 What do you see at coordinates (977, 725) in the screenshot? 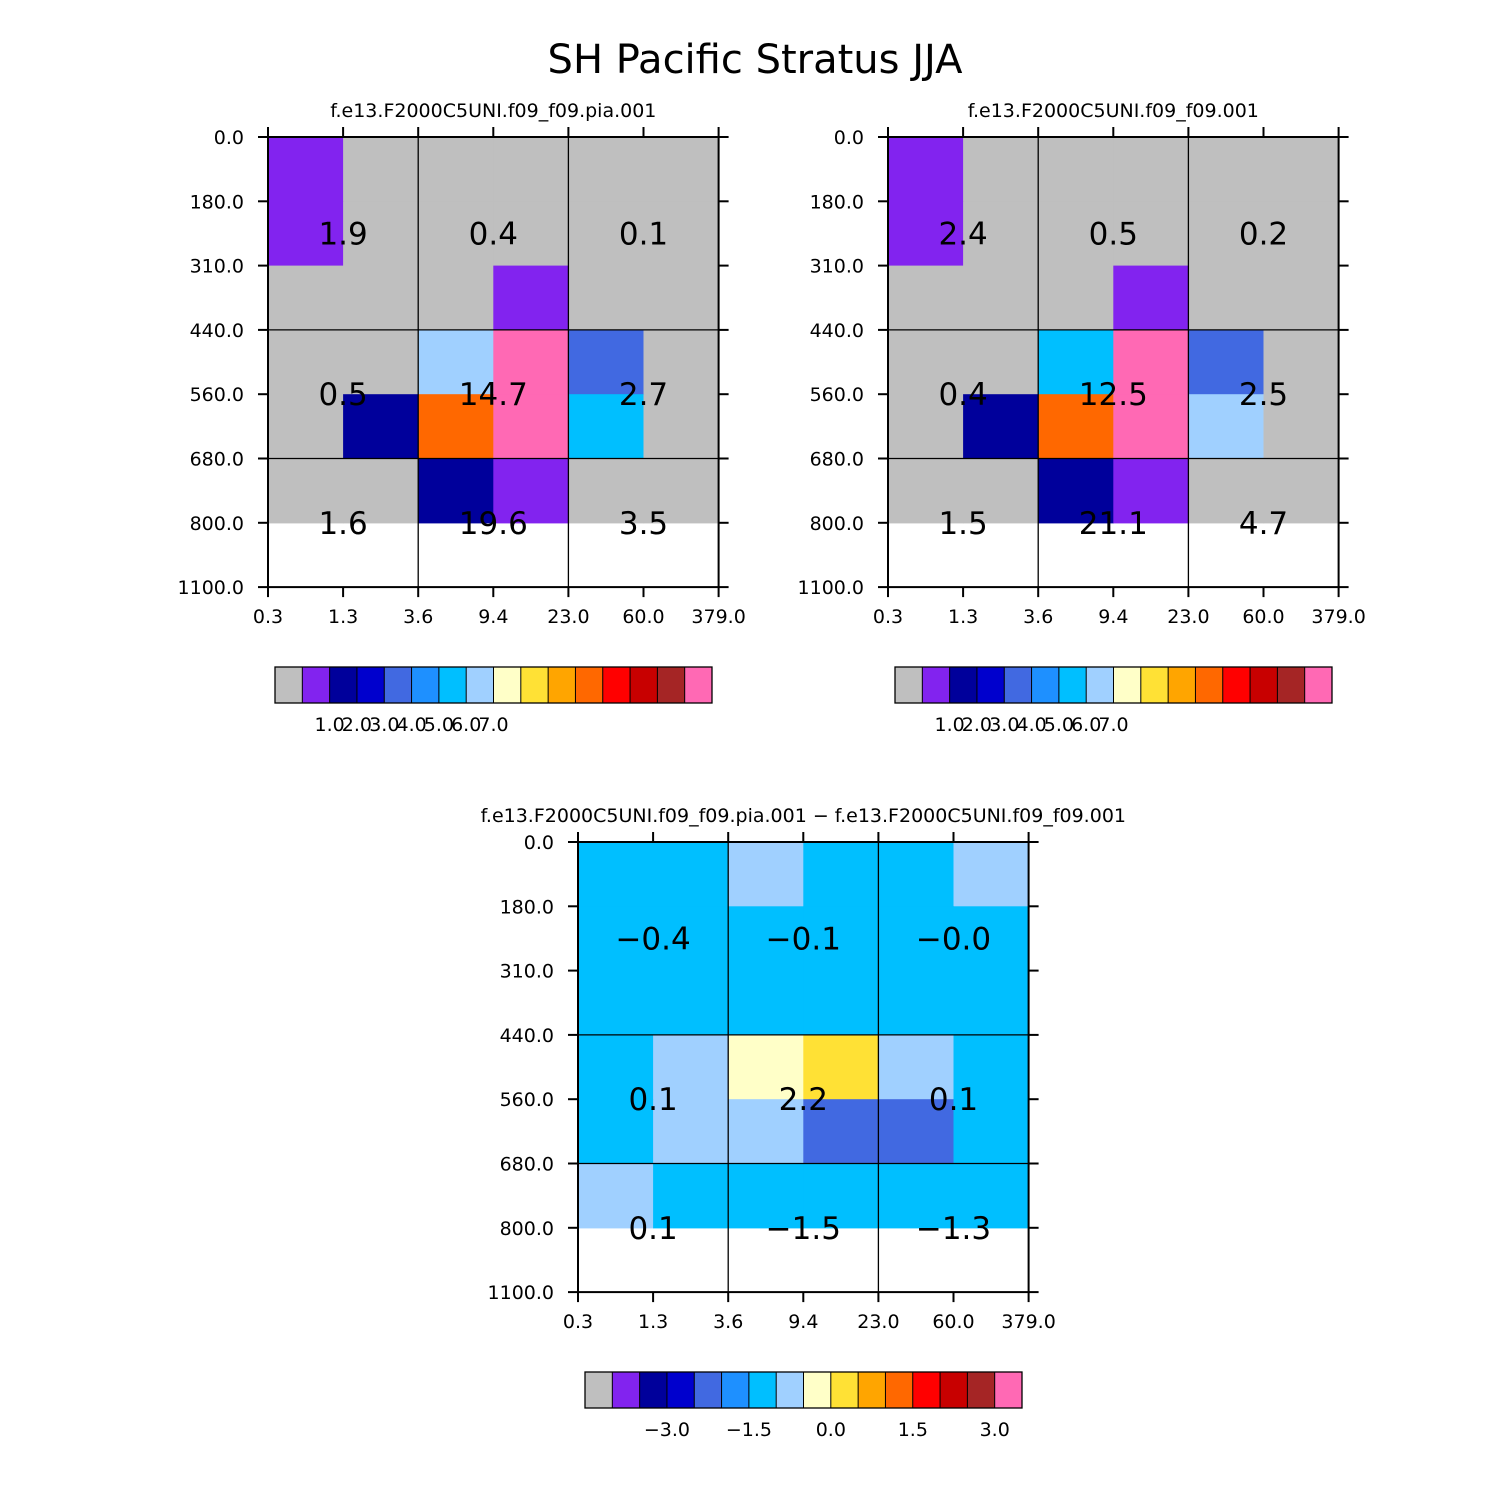
I see `colorbar-label: 2.0` at bounding box center [977, 725].